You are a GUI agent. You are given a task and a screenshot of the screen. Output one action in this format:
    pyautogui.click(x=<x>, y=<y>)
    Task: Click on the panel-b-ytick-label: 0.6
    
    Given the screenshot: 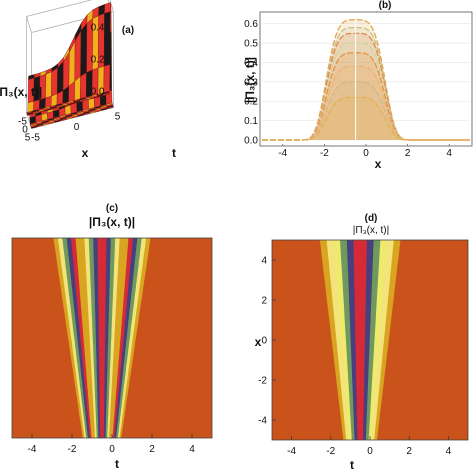 What is the action you would take?
    pyautogui.click(x=251, y=24)
    